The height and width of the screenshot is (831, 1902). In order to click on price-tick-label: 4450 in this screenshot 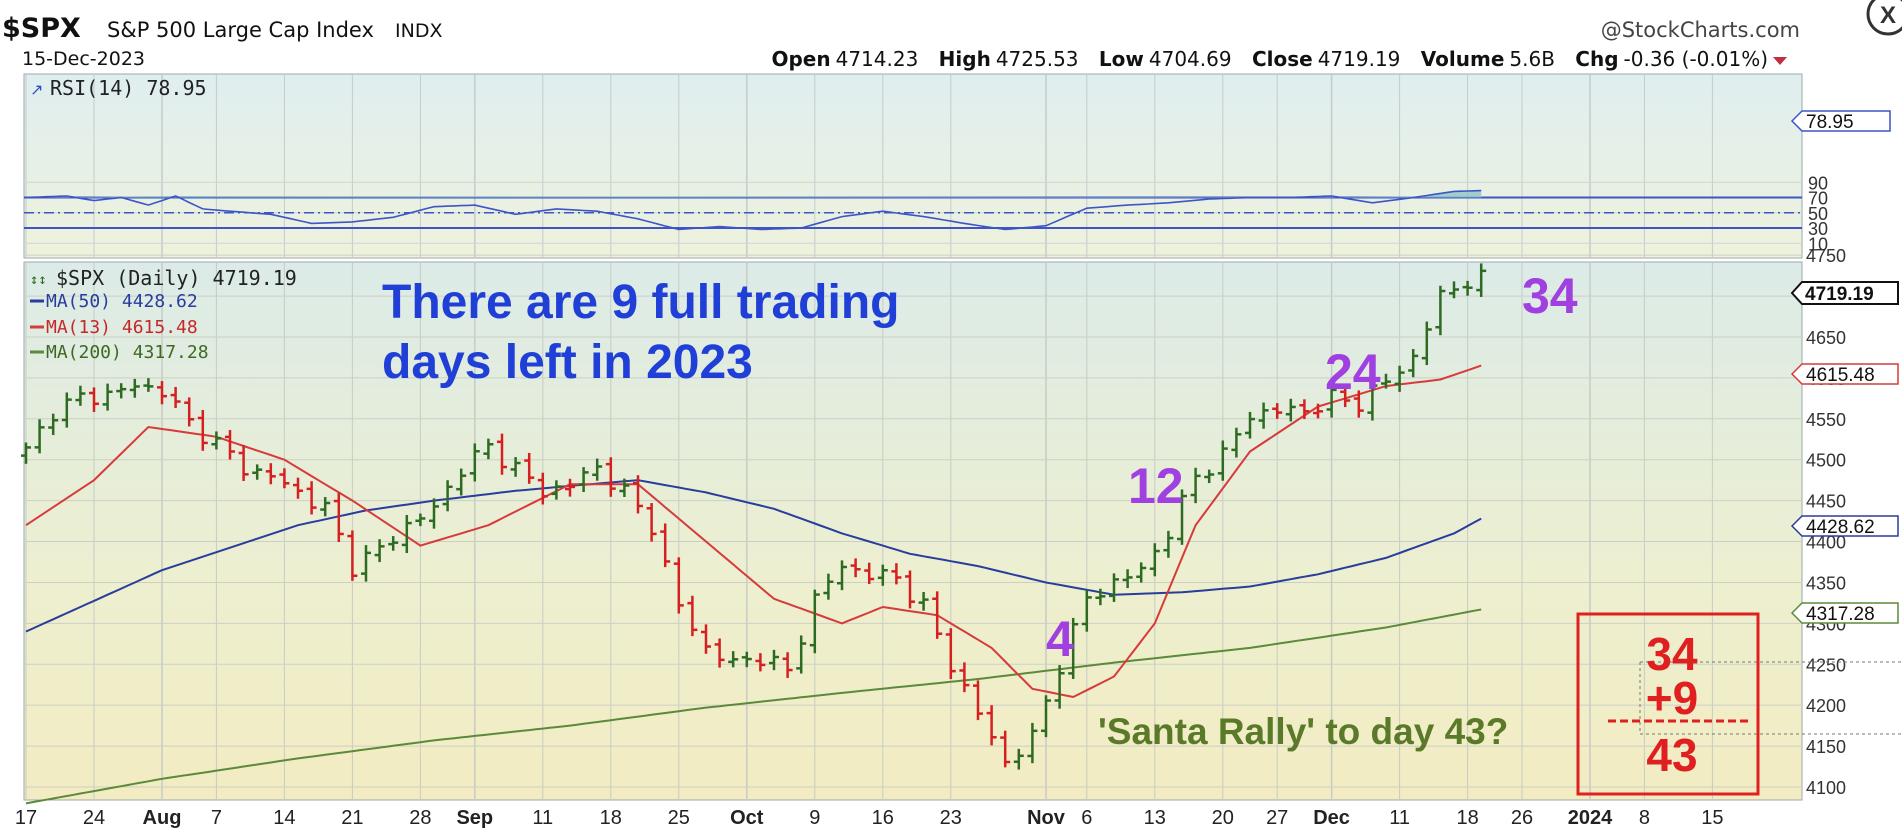, I will do `click(1826, 502)`.